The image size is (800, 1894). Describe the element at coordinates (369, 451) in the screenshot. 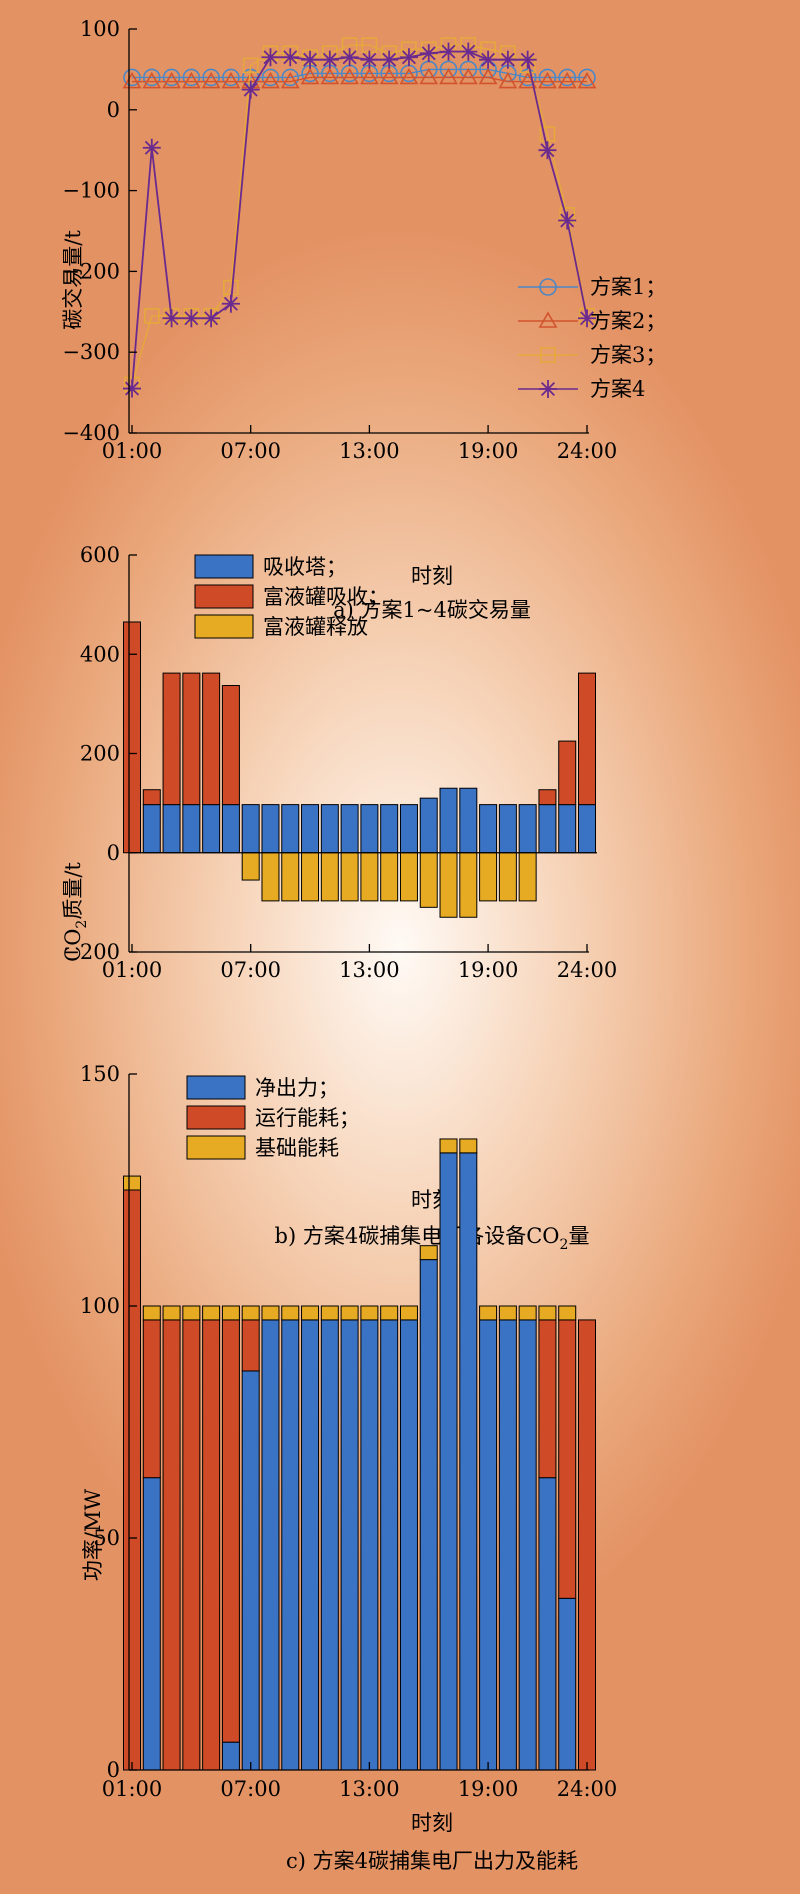

I see `x-tick-label: 13:00` at that location.